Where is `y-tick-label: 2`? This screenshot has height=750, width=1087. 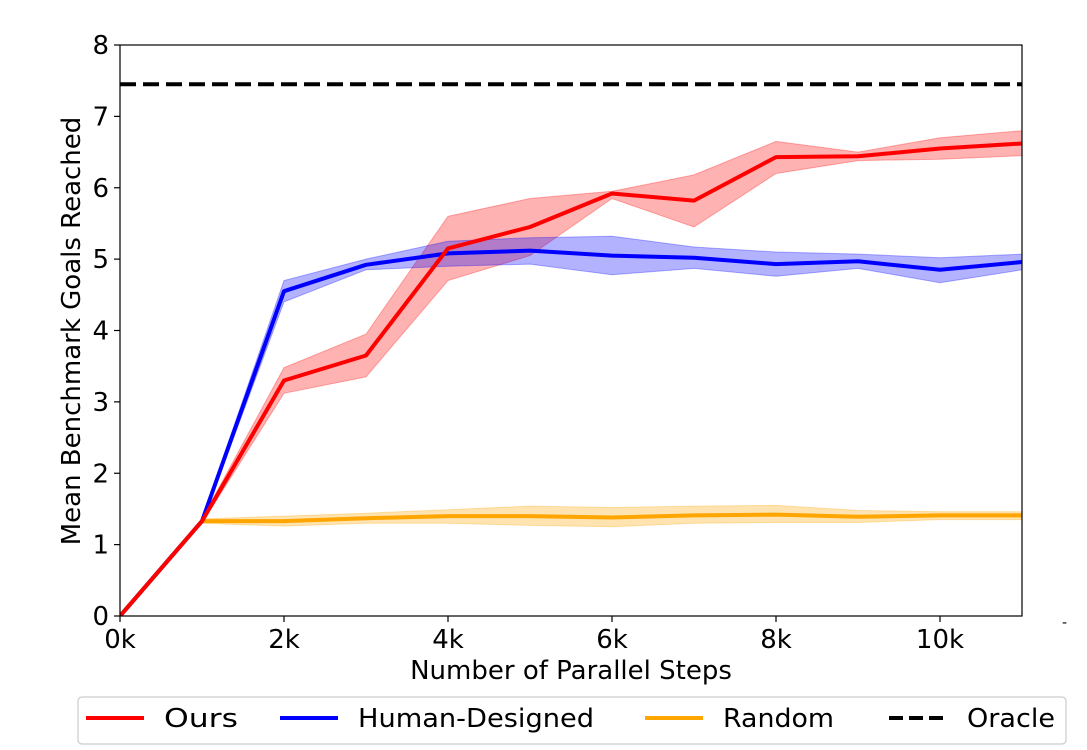
y-tick-label: 2 is located at coordinates (100, 474).